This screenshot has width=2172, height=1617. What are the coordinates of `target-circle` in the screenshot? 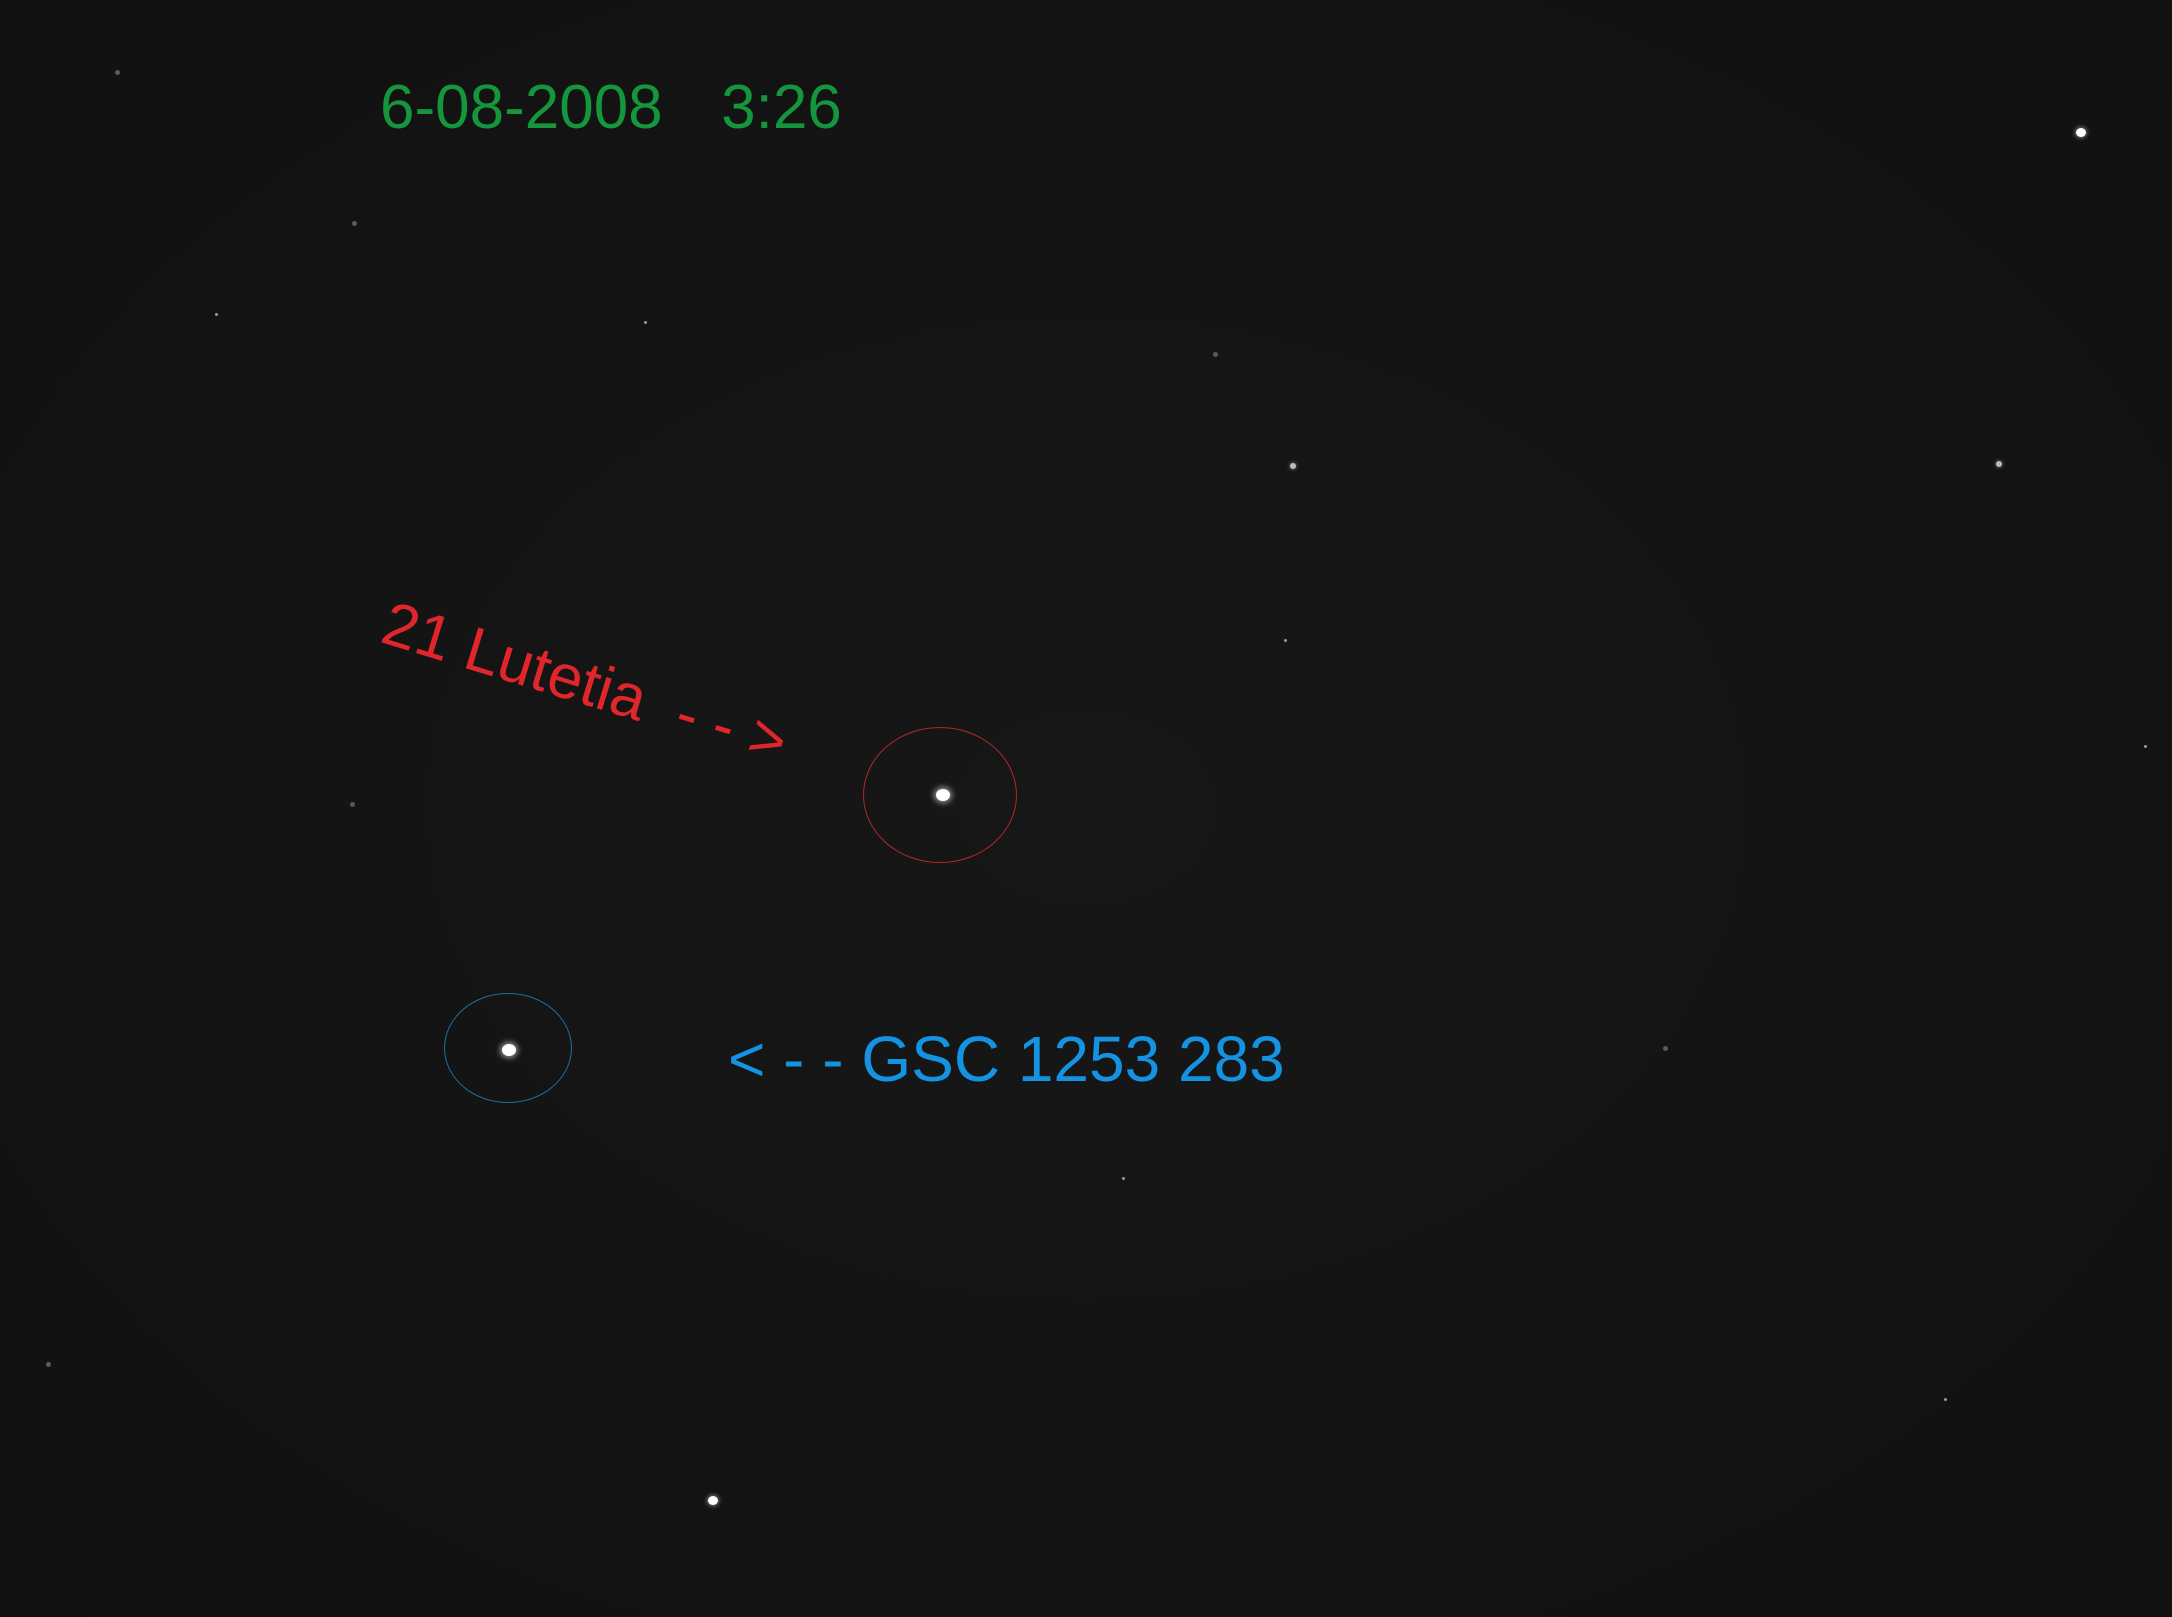 It's located at (940, 795).